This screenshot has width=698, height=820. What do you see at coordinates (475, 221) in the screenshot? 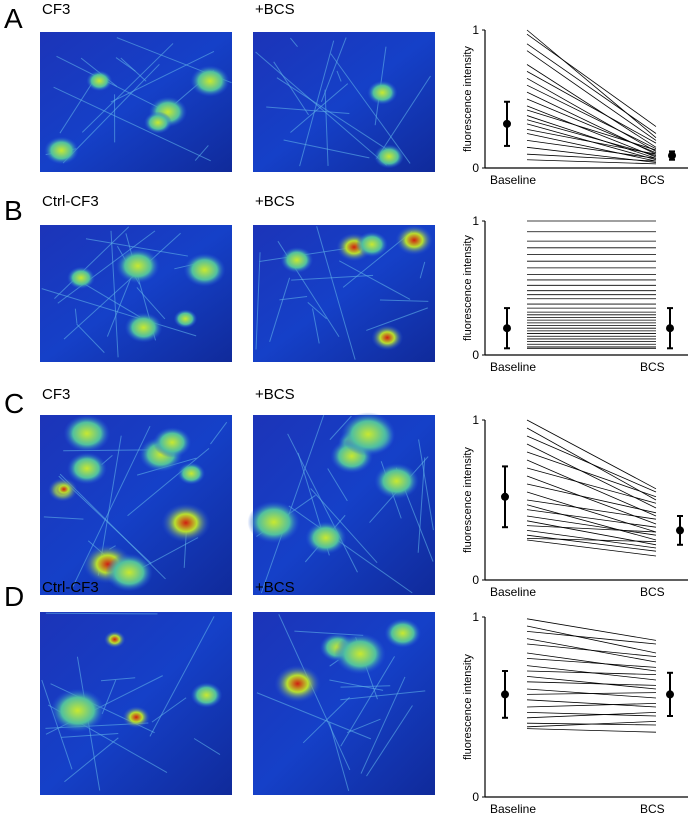
I see `y-tick-label: 1` at bounding box center [475, 221].